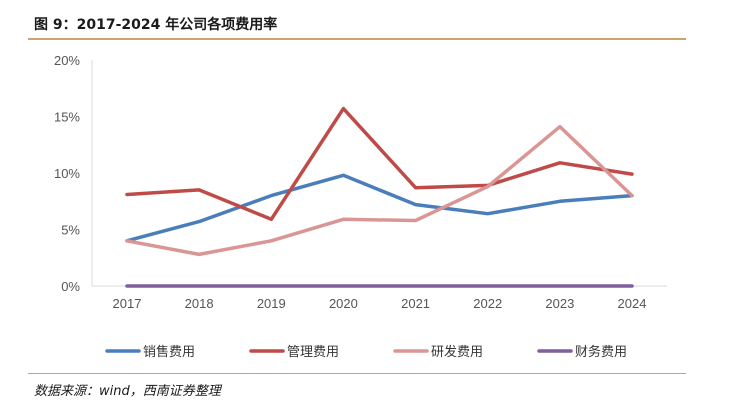  I want to click on legend-label-1: 销售费用, so click(169, 352).